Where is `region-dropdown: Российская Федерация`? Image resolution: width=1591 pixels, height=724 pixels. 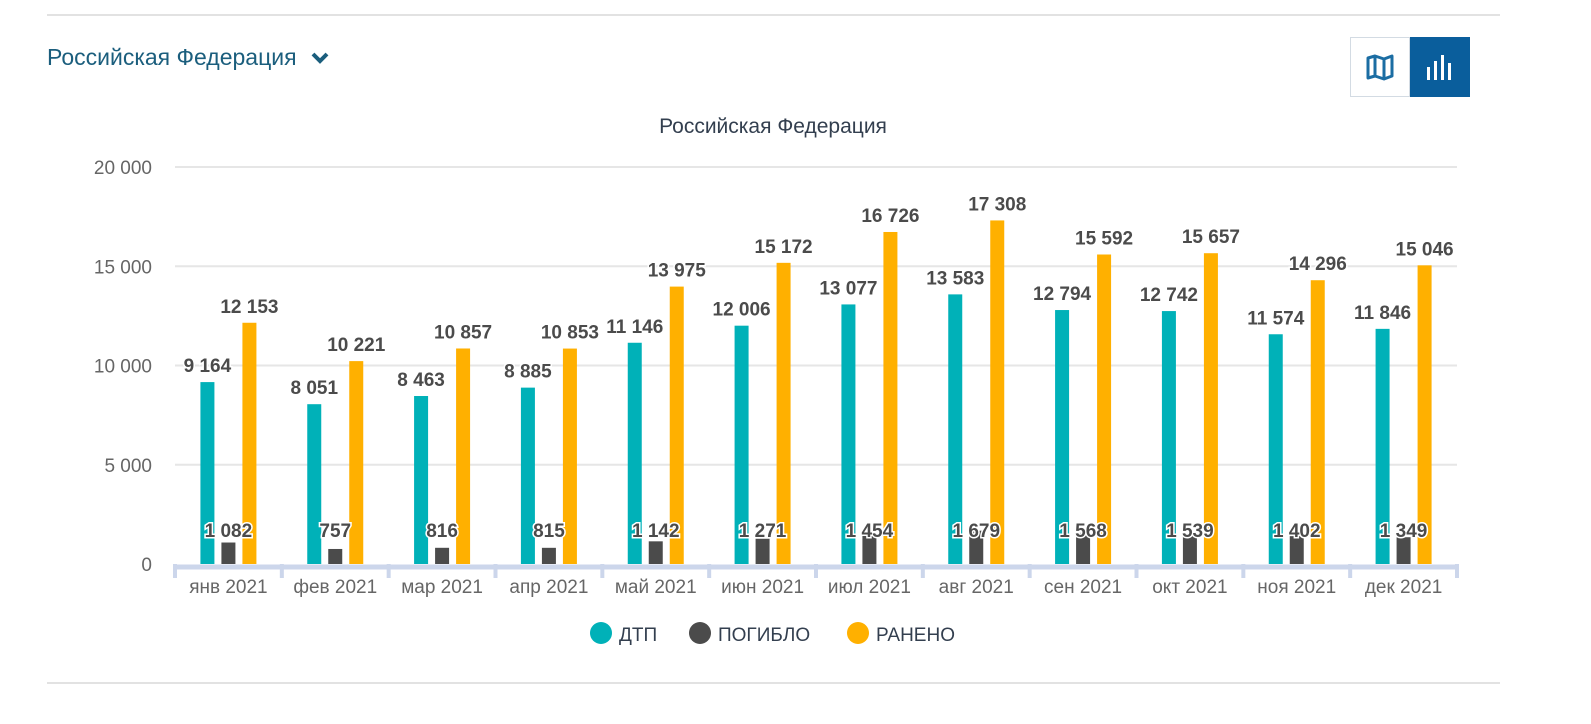 region-dropdown: Российская Федерация is located at coordinates (188, 57).